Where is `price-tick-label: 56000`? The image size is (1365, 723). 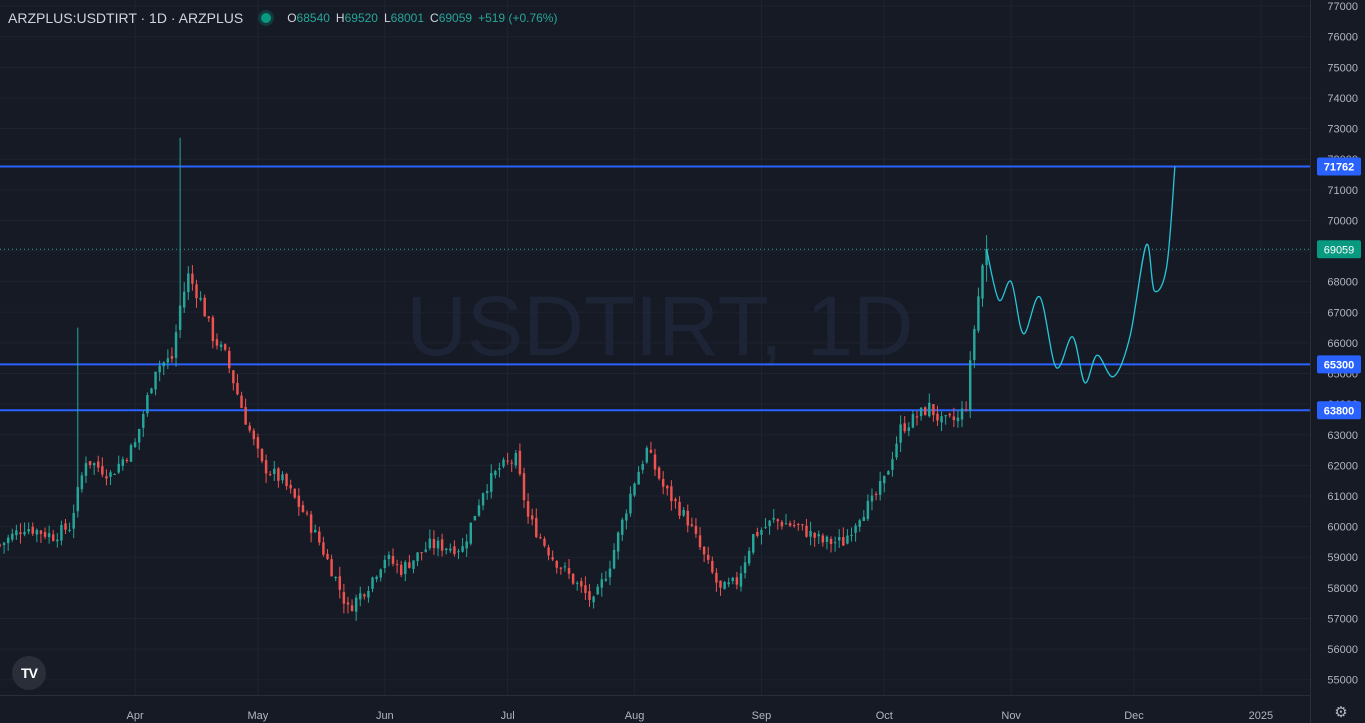
price-tick-label: 56000 is located at coordinates (1342, 650).